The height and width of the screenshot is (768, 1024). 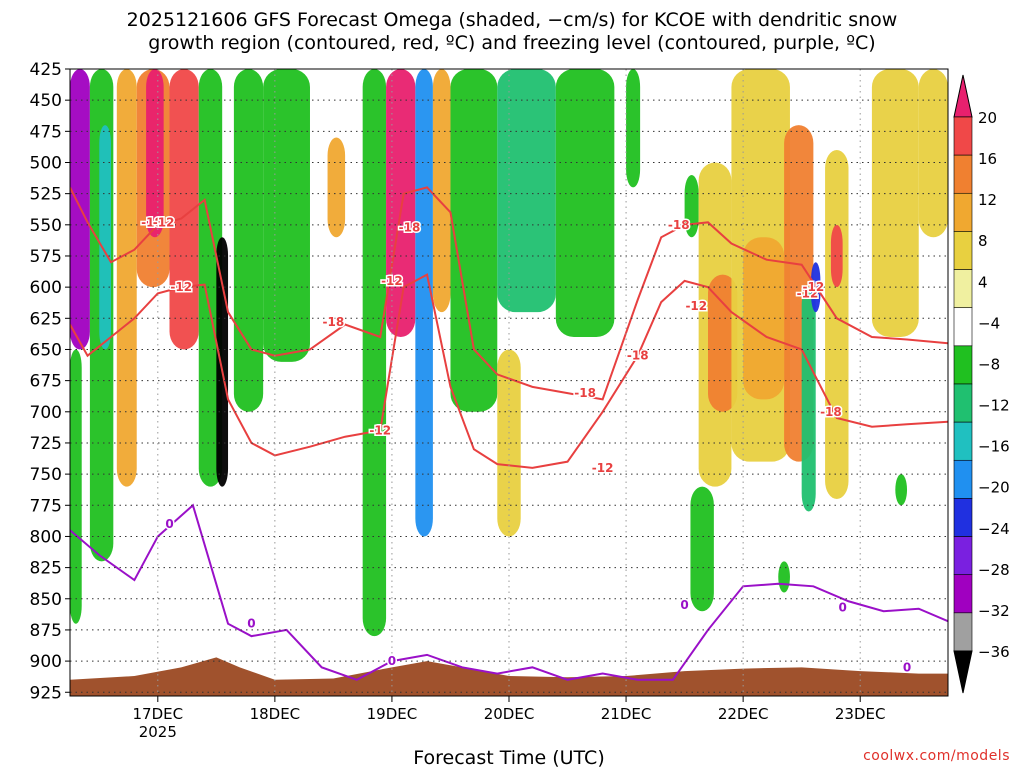 What do you see at coordinates (989, 323) in the screenshot?
I see `colorbar-label: −4` at bounding box center [989, 323].